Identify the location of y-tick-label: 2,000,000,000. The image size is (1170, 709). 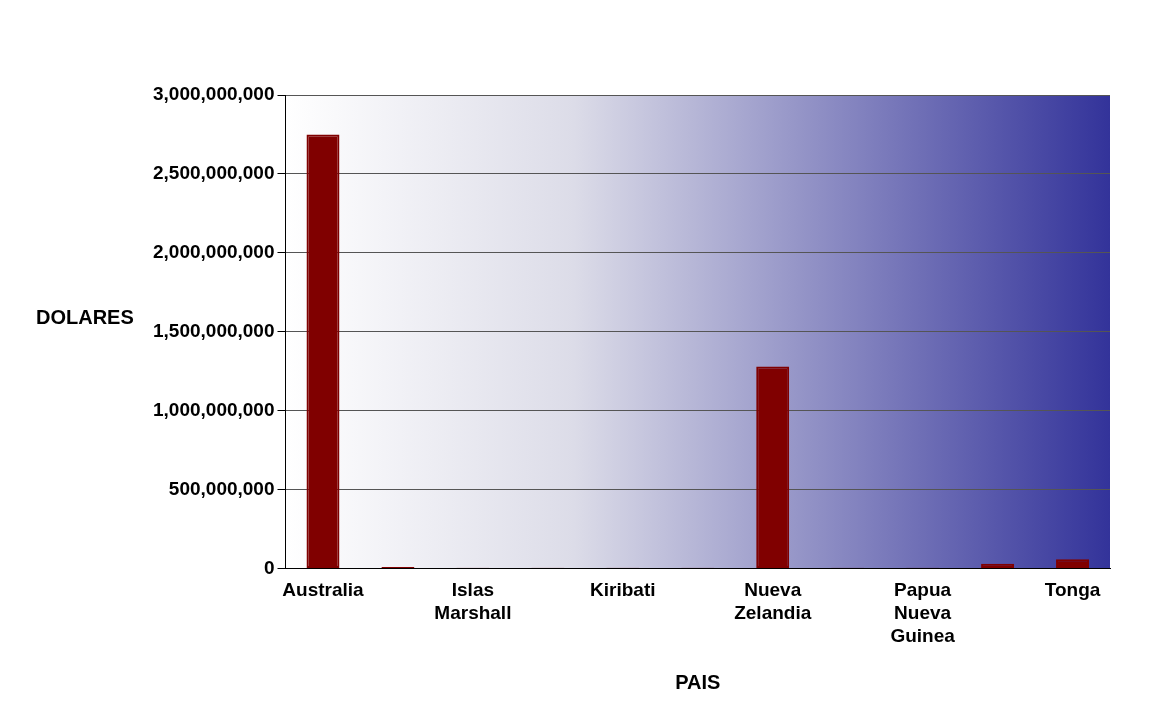
(213, 252).